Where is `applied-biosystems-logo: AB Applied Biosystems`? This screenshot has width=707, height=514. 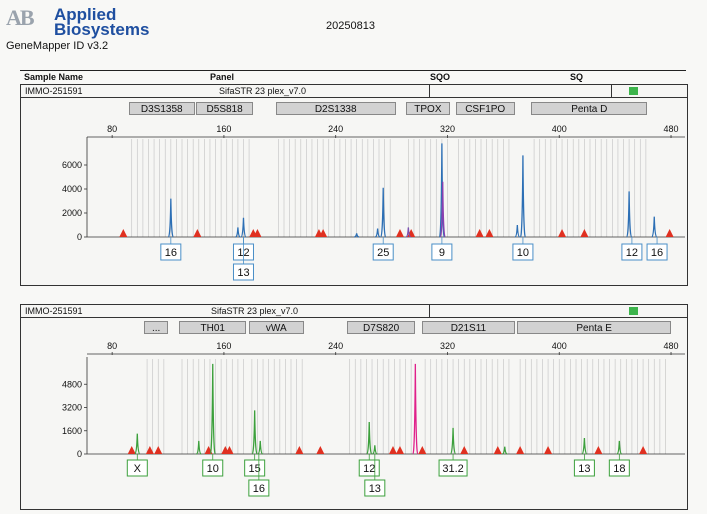
applied-biosystems-logo: AB Applied Biosystems is located at coordinates (77, 22).